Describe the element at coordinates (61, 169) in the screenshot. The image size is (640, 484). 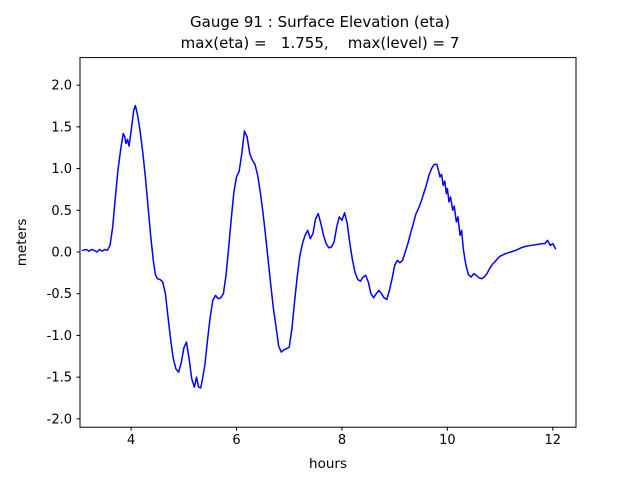
I see `y-tick-label: 1.0` at that location.